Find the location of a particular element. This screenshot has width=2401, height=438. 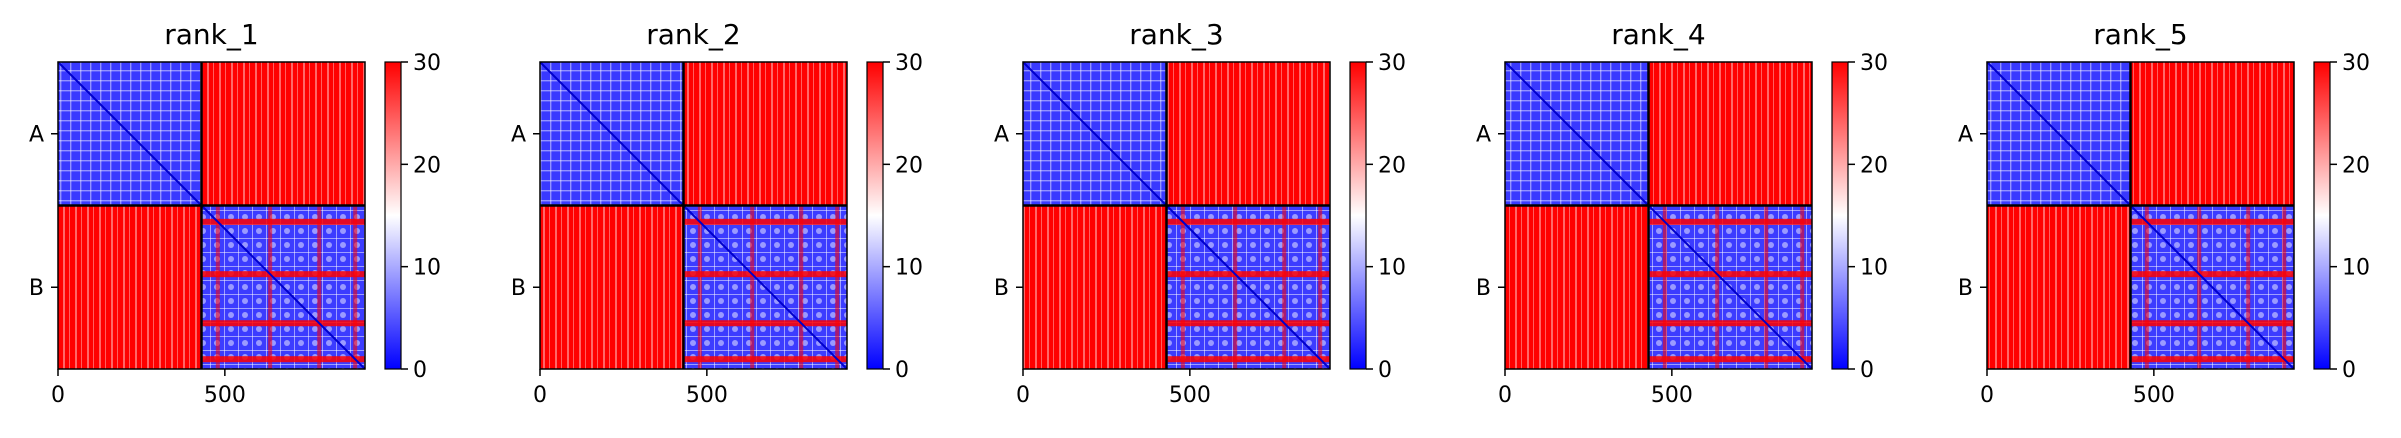

panel-title: rank_1 is located at coordinates (211, 34).